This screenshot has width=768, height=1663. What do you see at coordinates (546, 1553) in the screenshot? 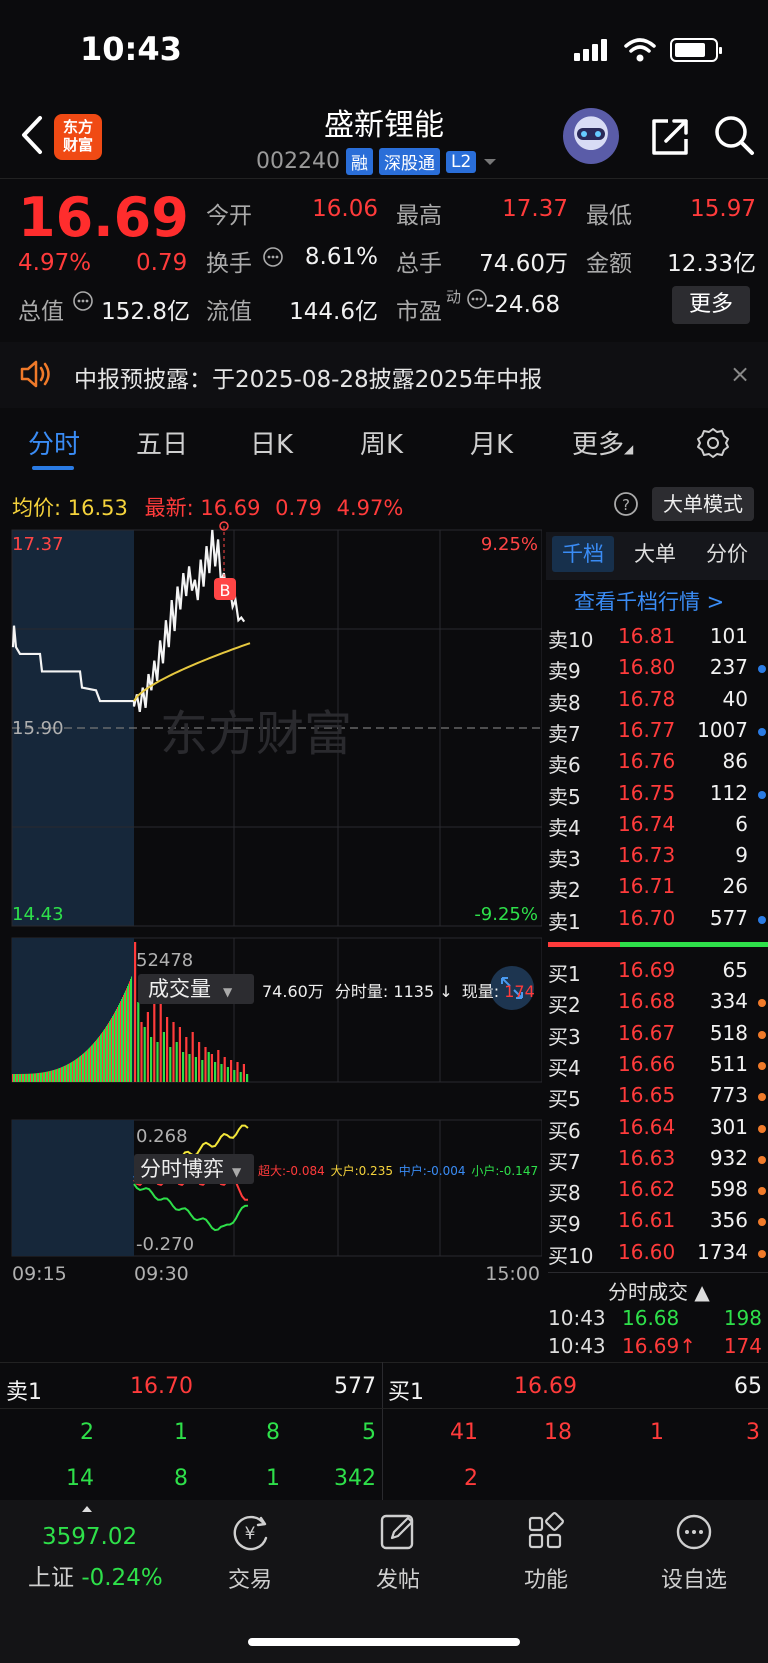
I see `nav-functions: 功能` at bounding box center [546, 1553].